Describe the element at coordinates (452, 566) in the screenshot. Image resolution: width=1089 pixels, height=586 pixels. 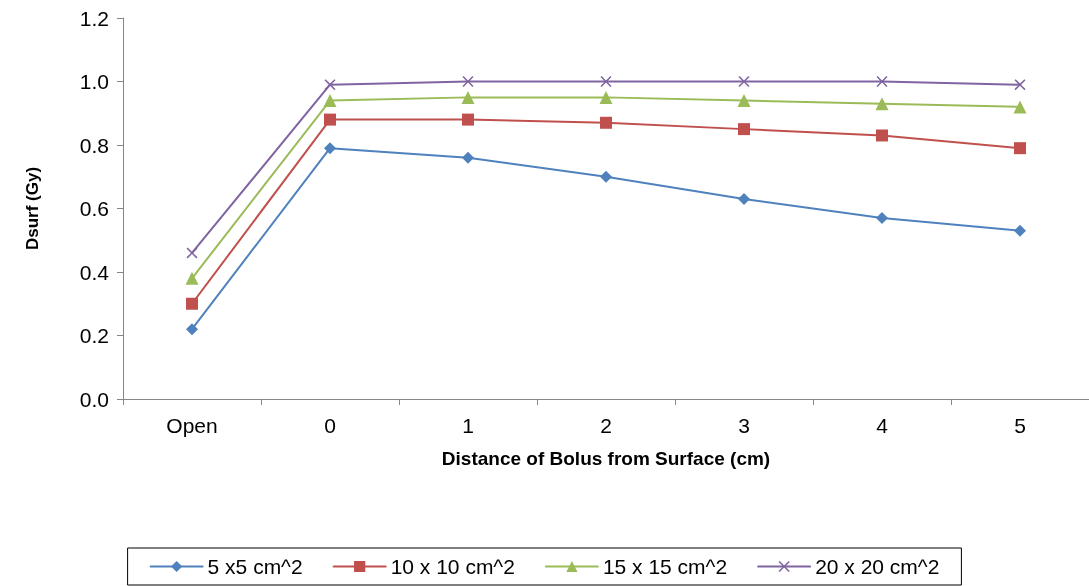
I see `legend-label: 10 x 10 cm^2` at that location.